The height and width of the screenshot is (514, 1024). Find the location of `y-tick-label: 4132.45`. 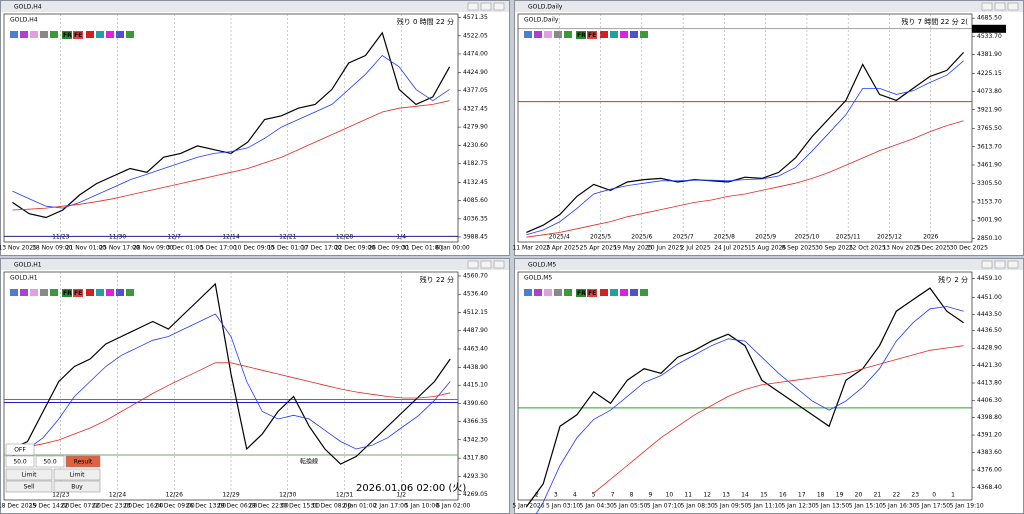

y-tick-label: 4132.45 is located at coordinates (475, 182).